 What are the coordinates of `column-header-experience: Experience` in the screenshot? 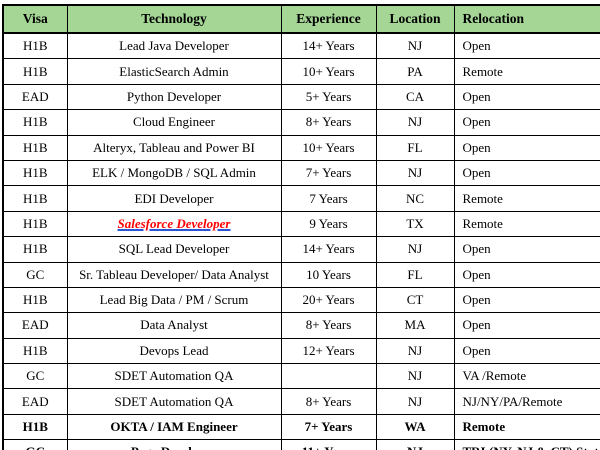 It's located at (328, 19).